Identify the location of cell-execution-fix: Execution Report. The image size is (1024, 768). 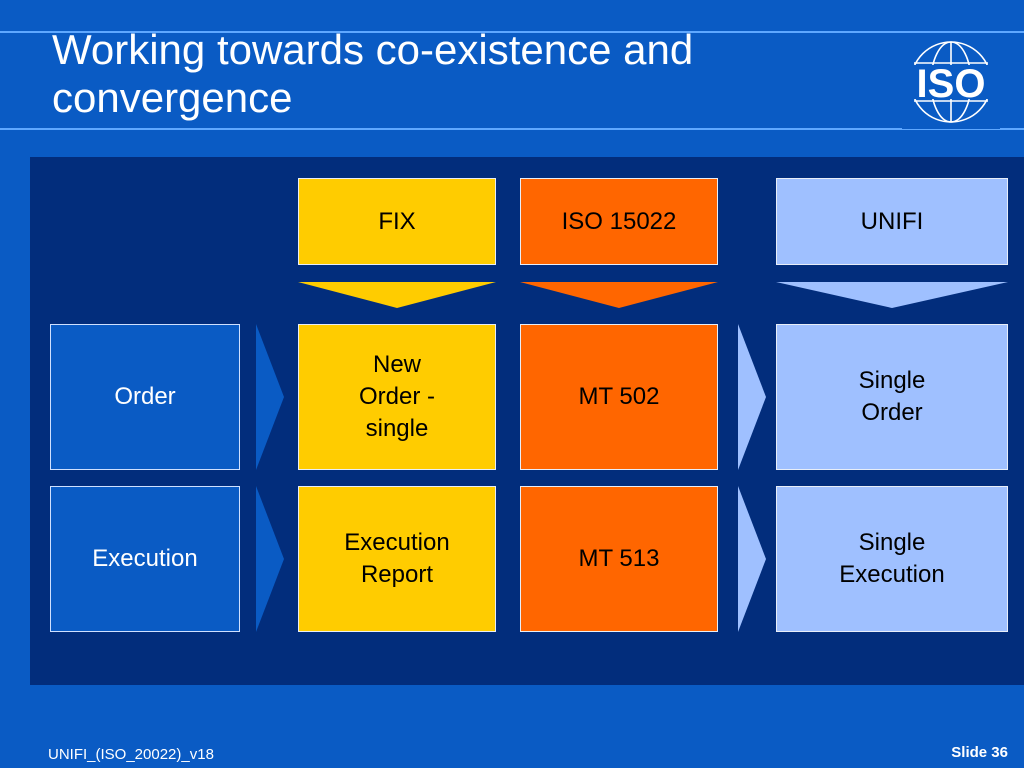
(397, 559).